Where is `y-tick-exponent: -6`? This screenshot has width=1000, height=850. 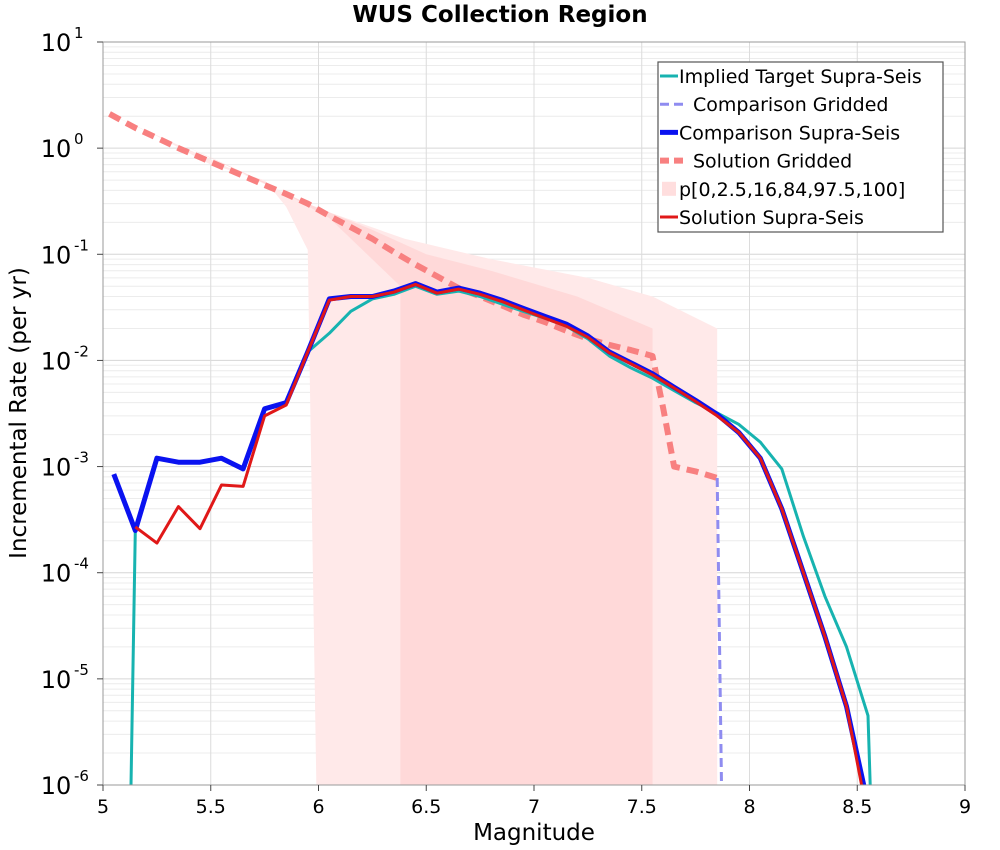 y-tick-exponent: -6 is located at coordinates (81, 776).